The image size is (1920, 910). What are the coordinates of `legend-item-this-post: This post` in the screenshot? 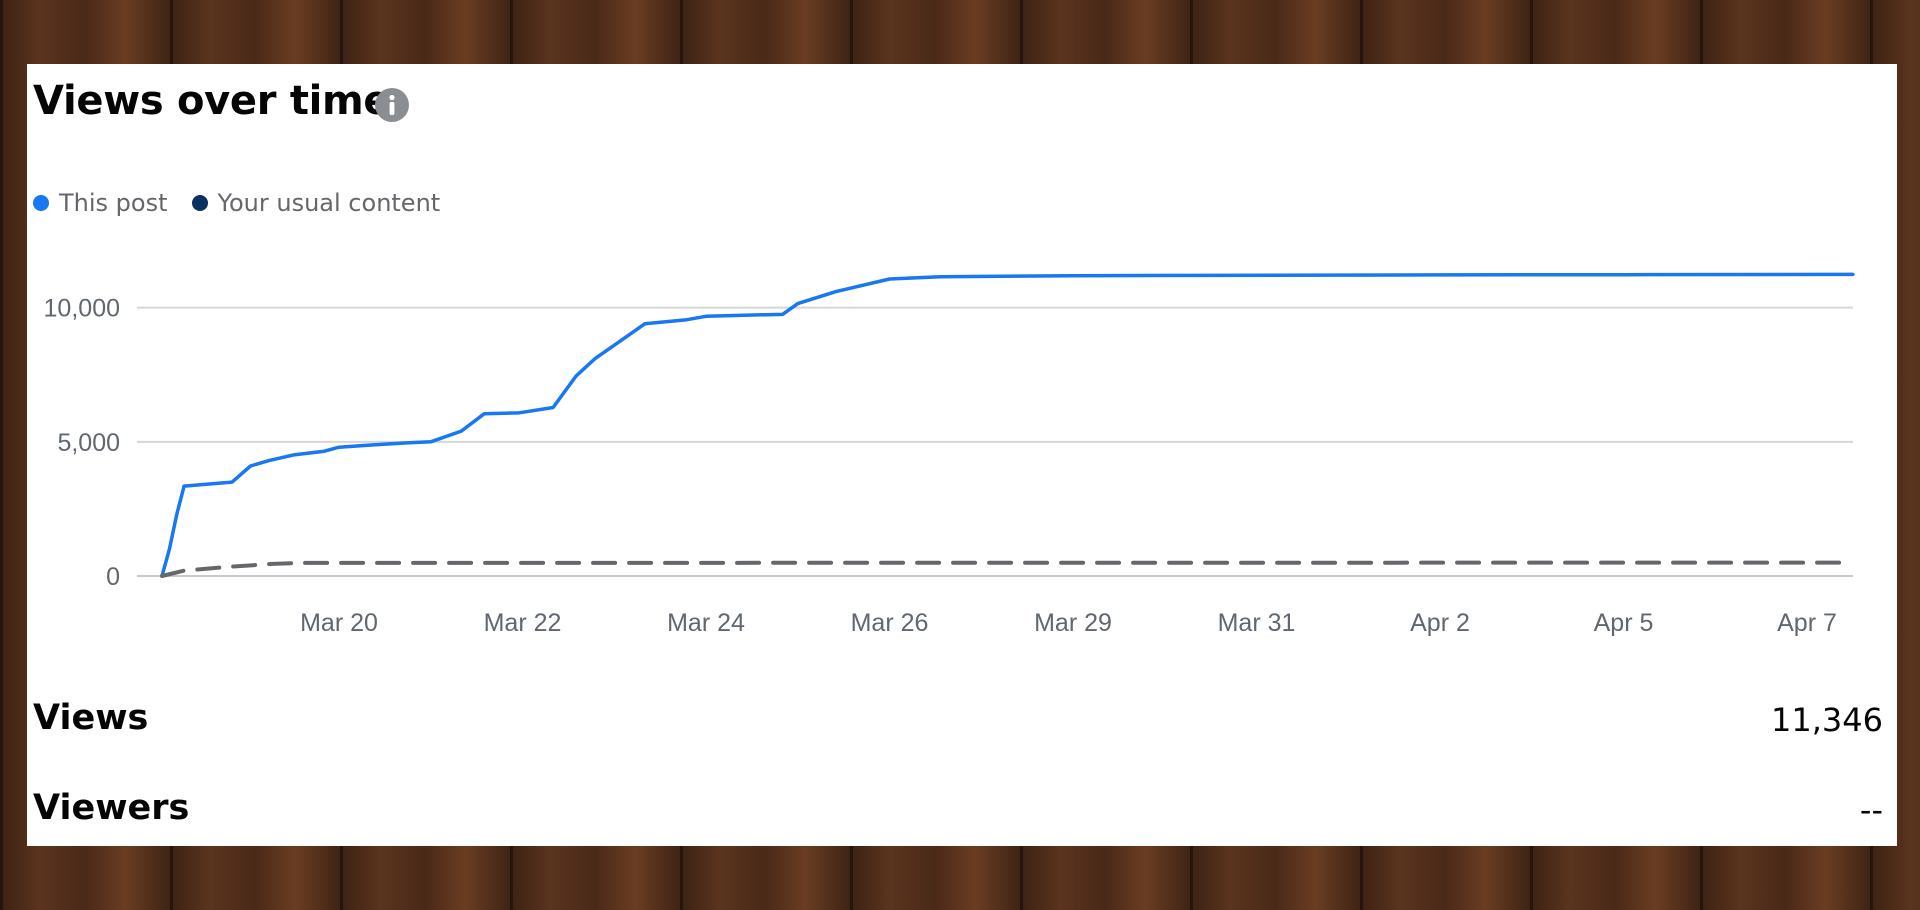 It's located at (100, 203).